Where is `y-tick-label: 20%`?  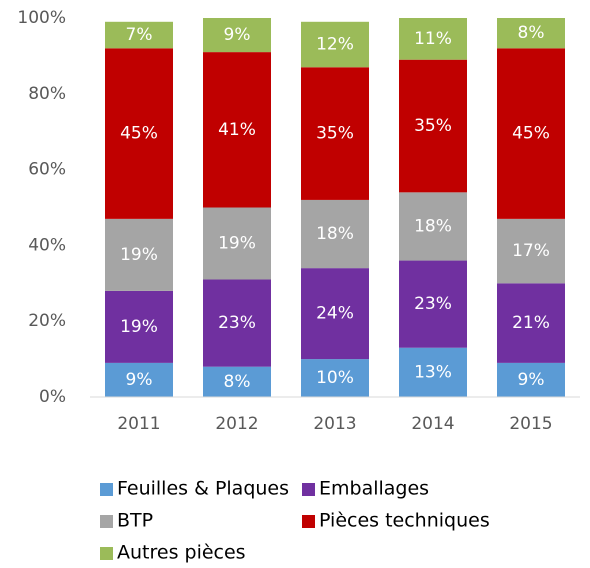
y-tick-label: 20% is located at coordinates (47, 321).